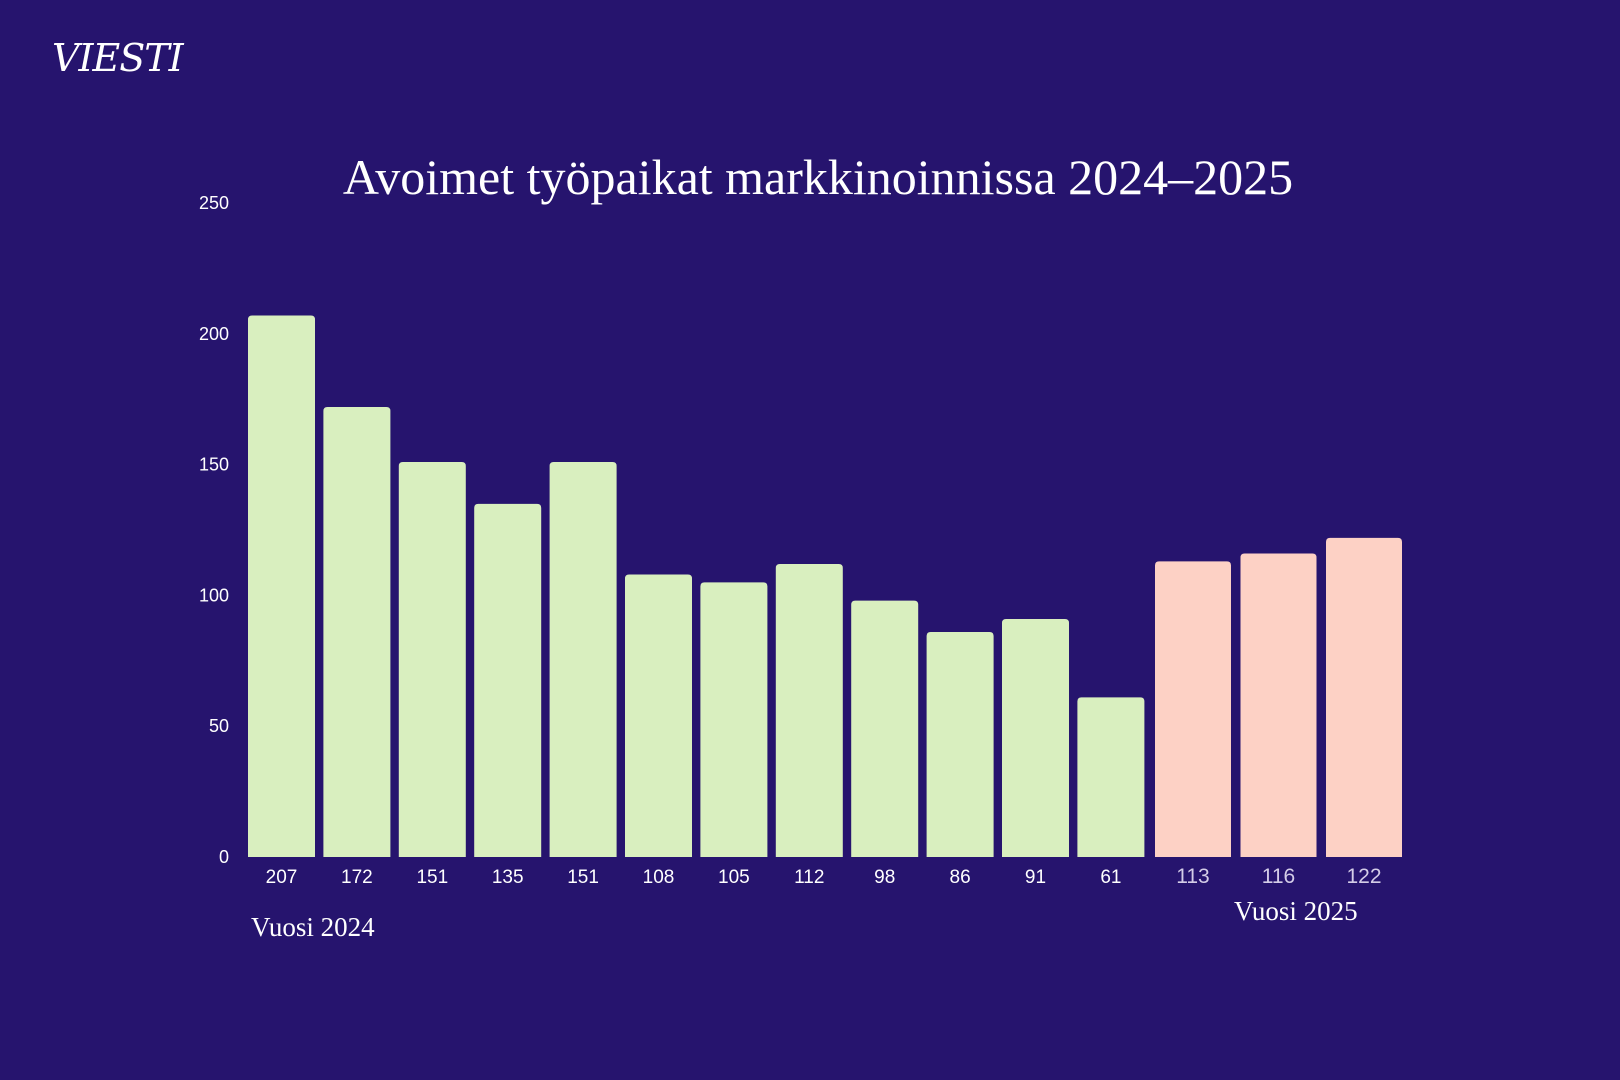  I want to click on bar-value-label: 98, so click(884, 877).